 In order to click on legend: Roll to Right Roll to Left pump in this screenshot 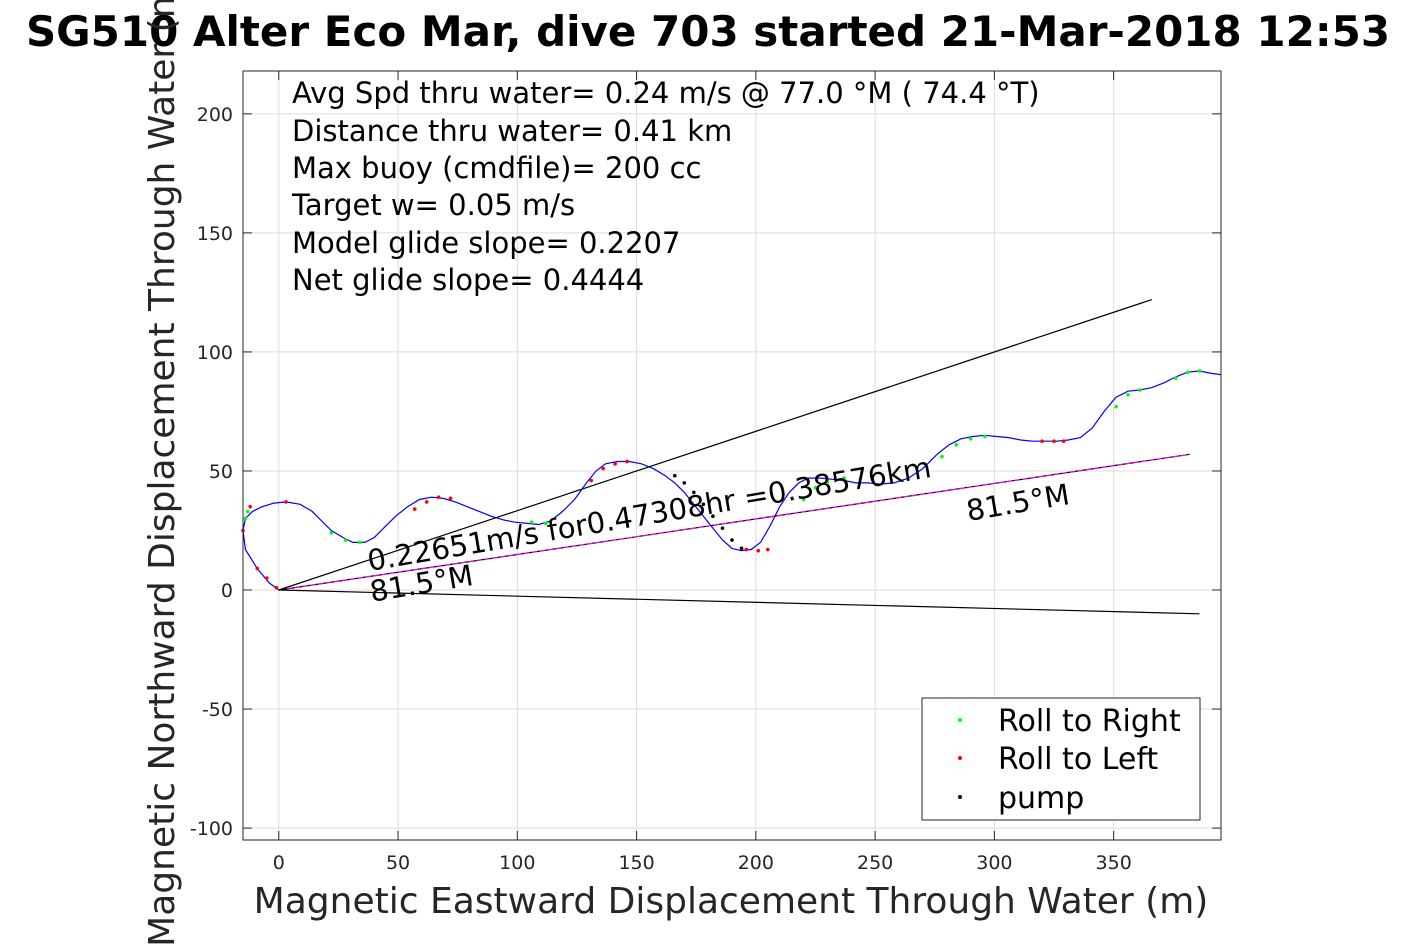, I will do `click(1061, 759)`.